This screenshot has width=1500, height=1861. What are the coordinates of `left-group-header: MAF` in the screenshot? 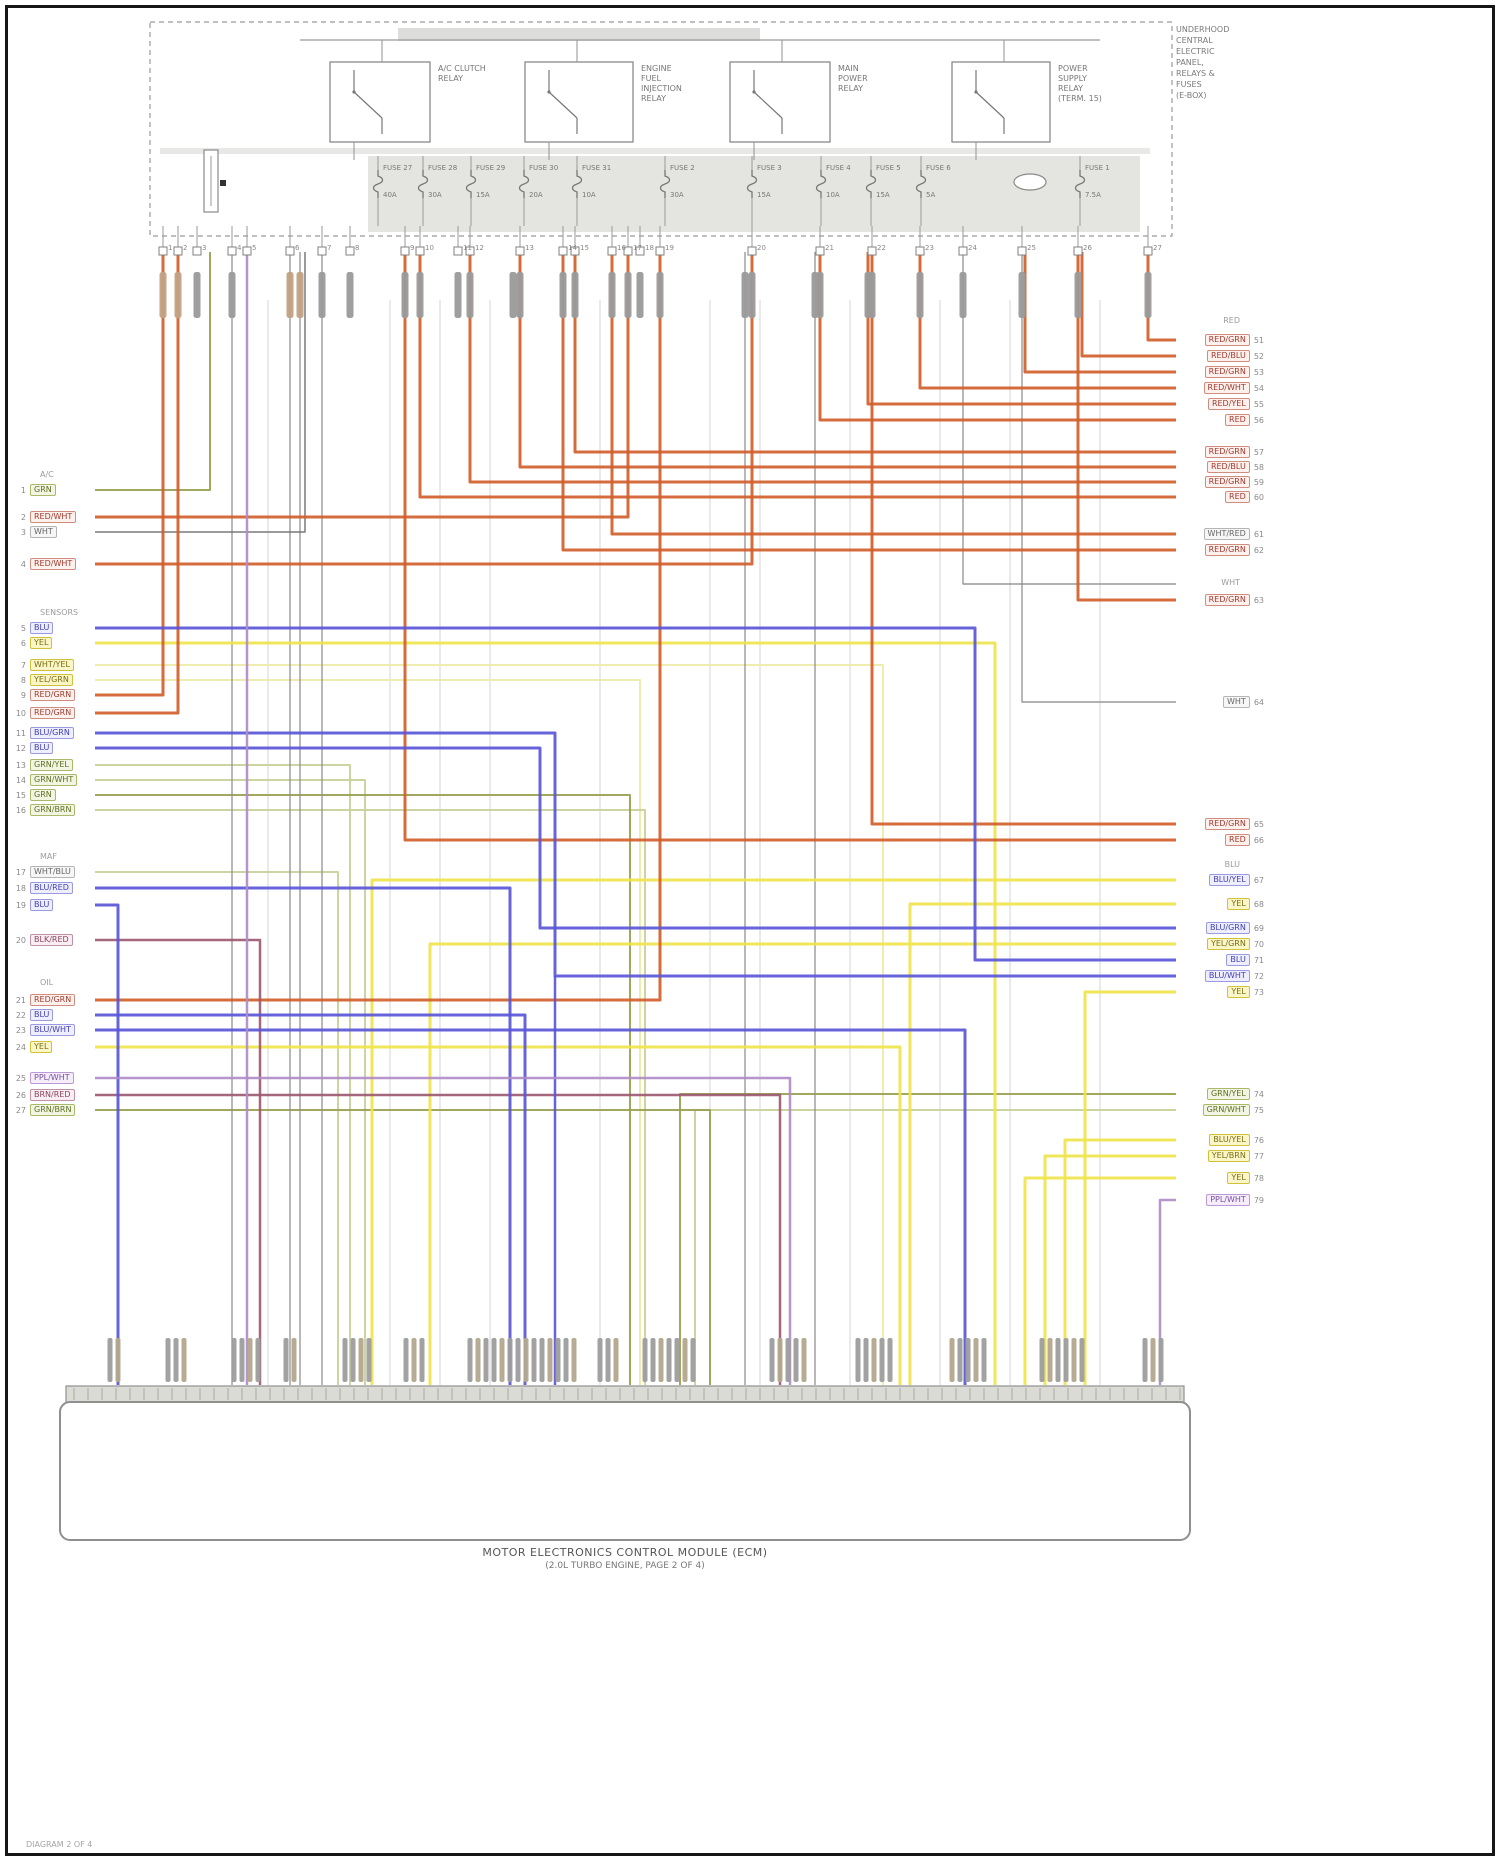 It's located at (48, 856).